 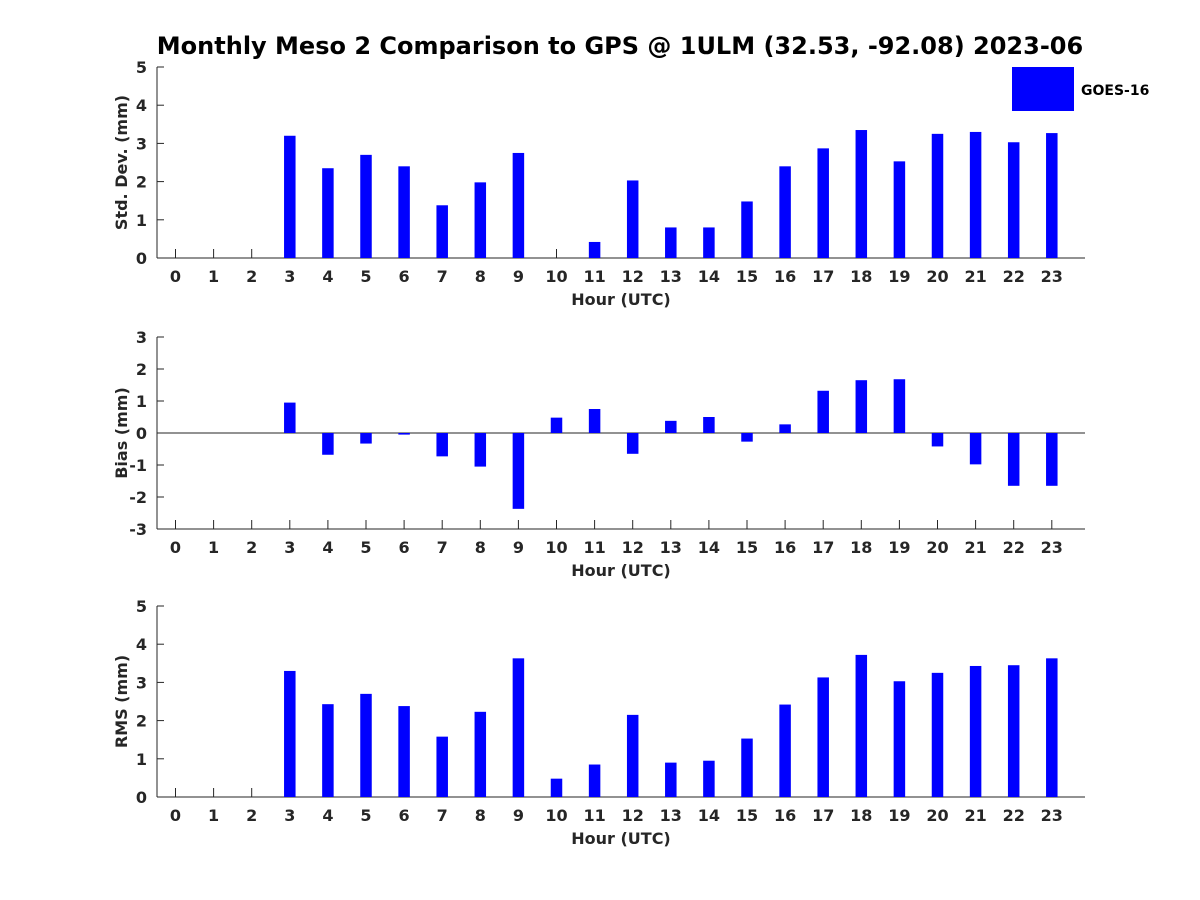 What do you see at coordinates (289, 276) in the screenshot?
I see `x-tick-label: 3` at bounding box center [289, 276].